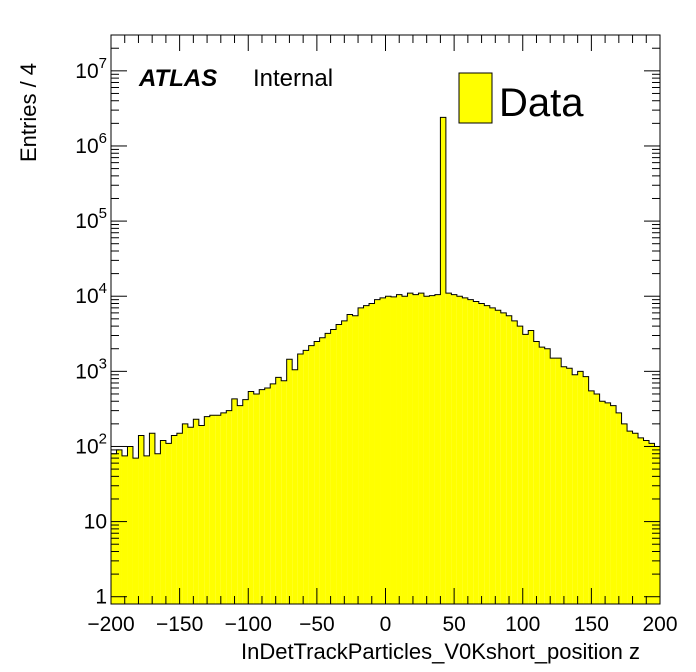  What do you see at coordinates (522, 624) in the screenshot?
I see `x-tick-label: 100` at bounding box center [522, 624].